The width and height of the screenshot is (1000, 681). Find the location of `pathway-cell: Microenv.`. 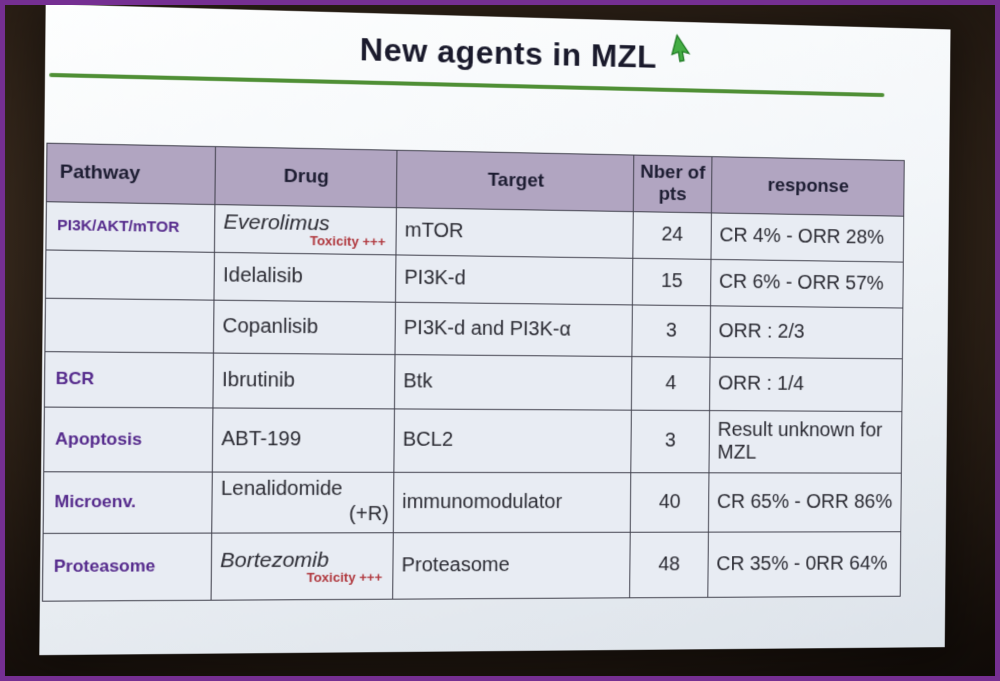

pathway-cell: Microenv. is located at coordinates (128, 502).